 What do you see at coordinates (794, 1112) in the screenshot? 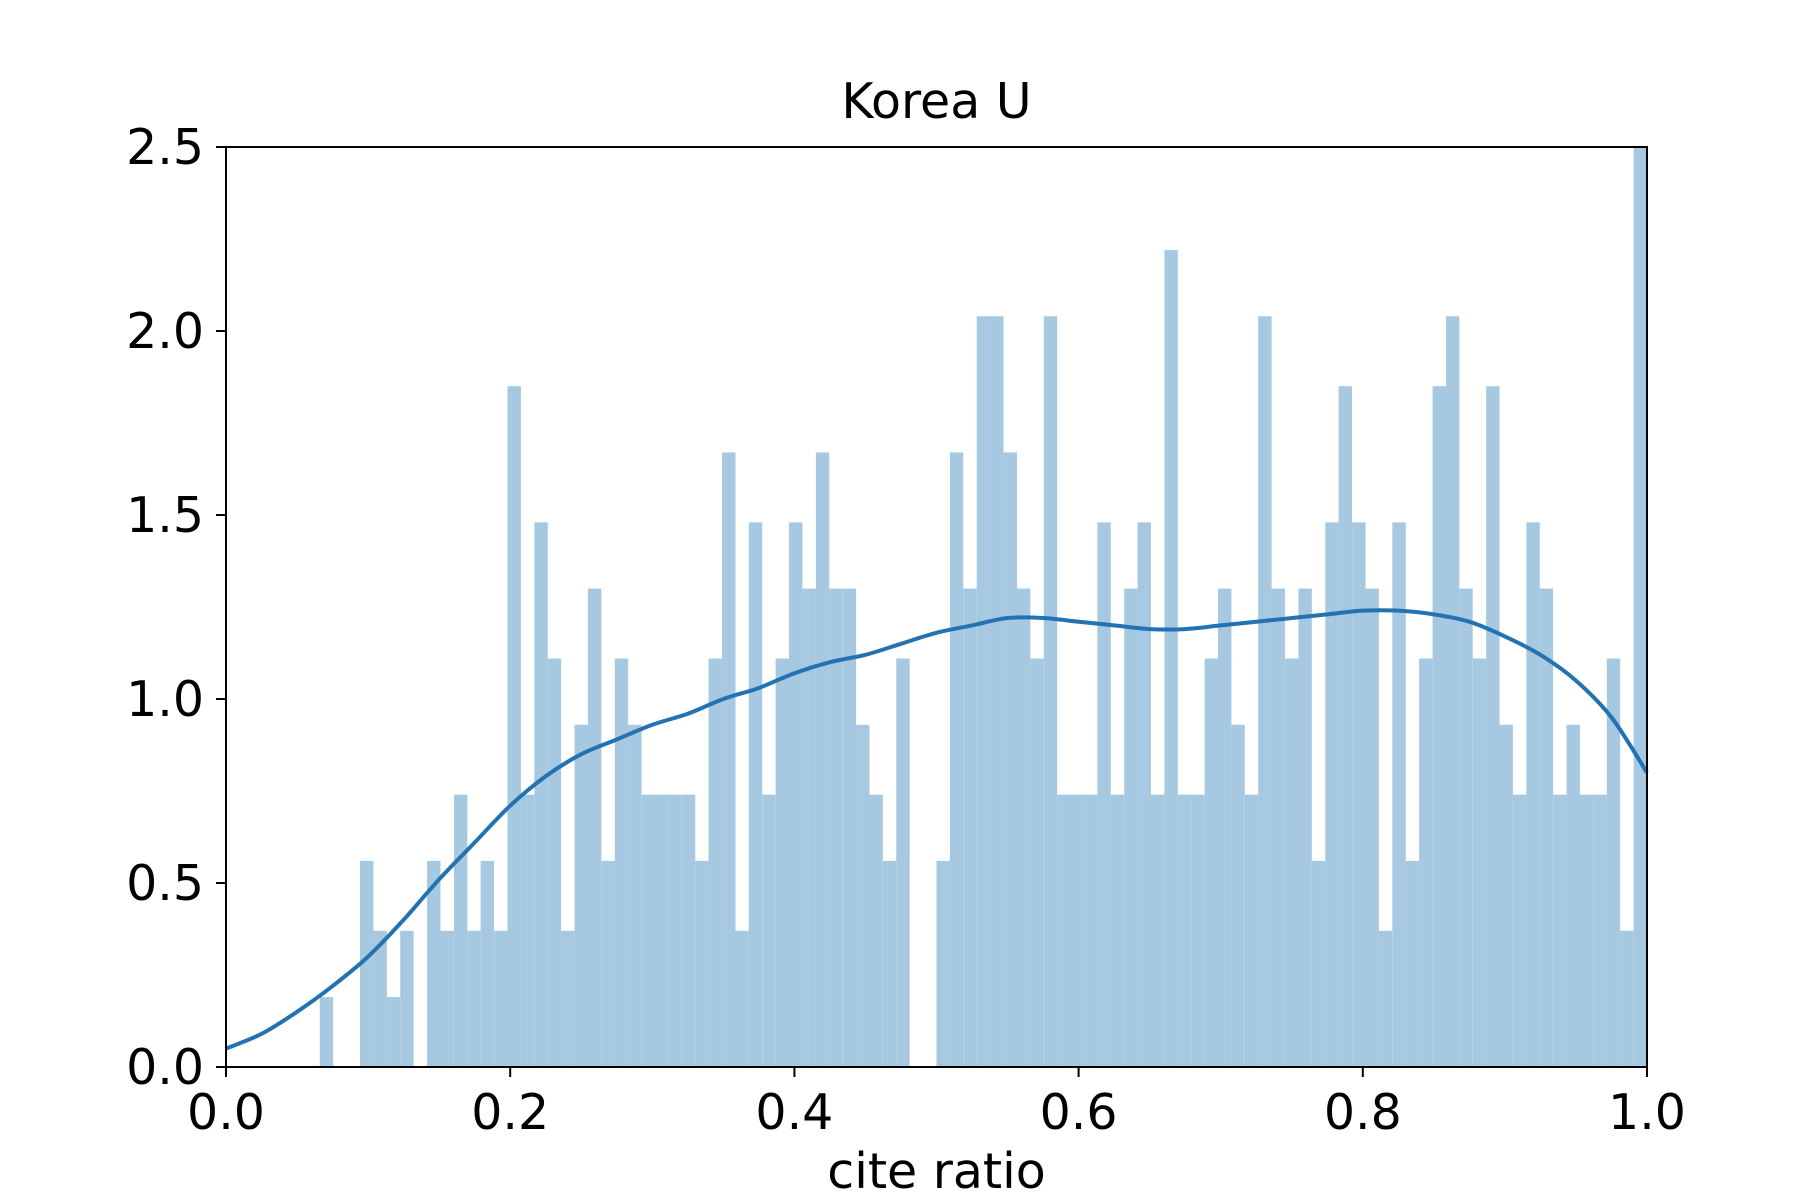
I see `x-tick-label: 0.4` at bounding box center [794, 1112].